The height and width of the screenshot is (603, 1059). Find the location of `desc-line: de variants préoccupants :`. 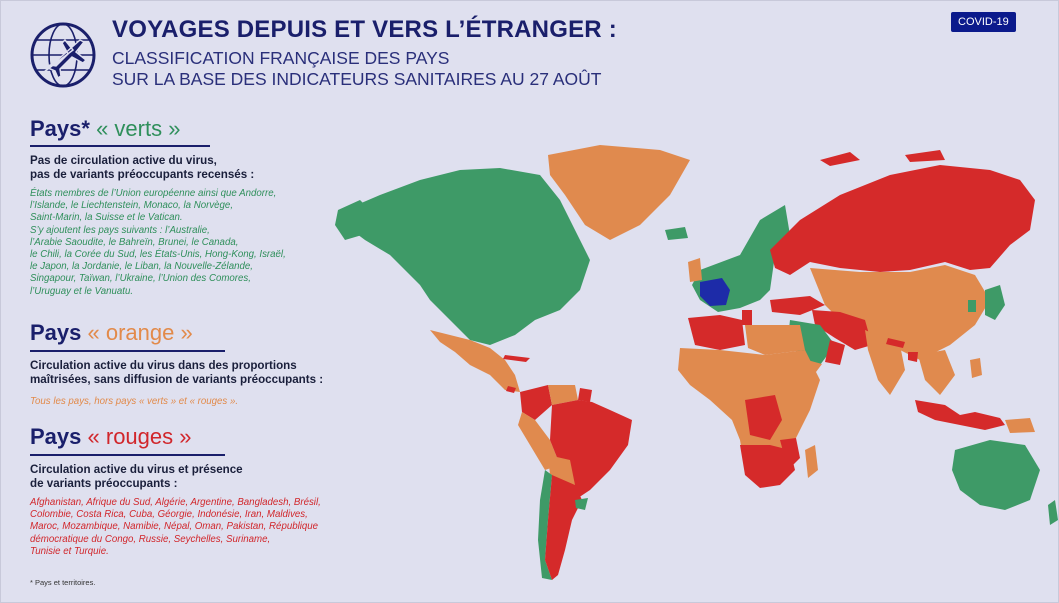

desc-line: de variants préoccupants : is located at coordinates (104, 483).